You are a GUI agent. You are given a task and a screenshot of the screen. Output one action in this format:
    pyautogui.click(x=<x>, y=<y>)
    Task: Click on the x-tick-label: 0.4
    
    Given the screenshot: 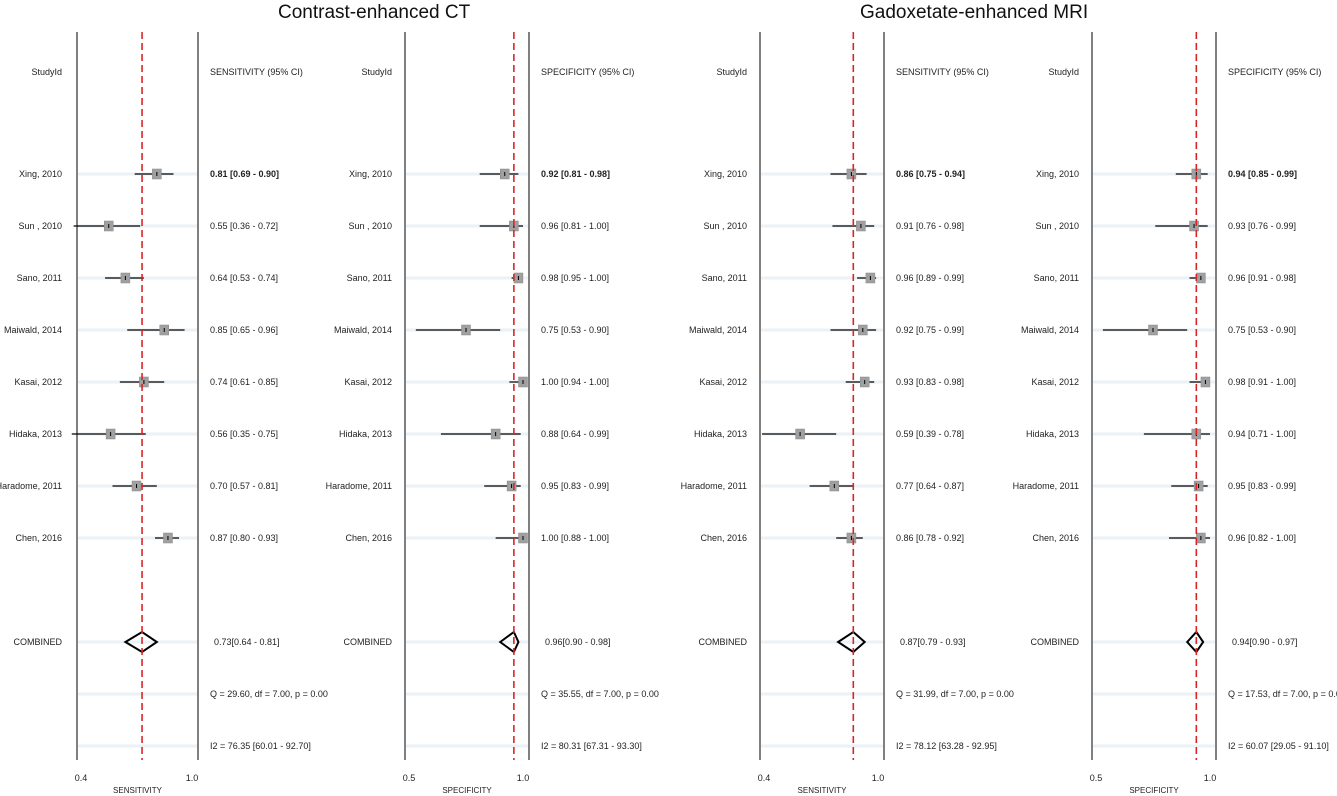 What is the action you would take?
    pyautogui.click(x=764, y=778)
    